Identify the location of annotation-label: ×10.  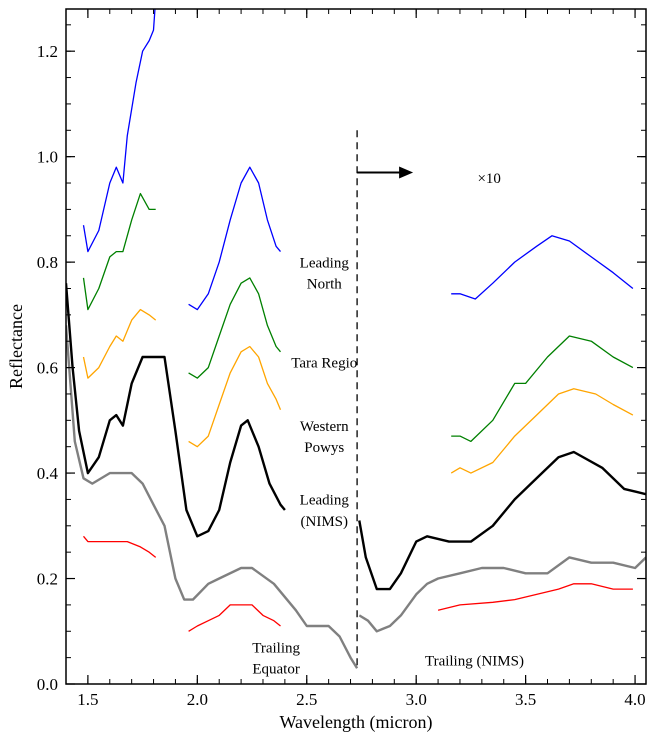
(488, 179).